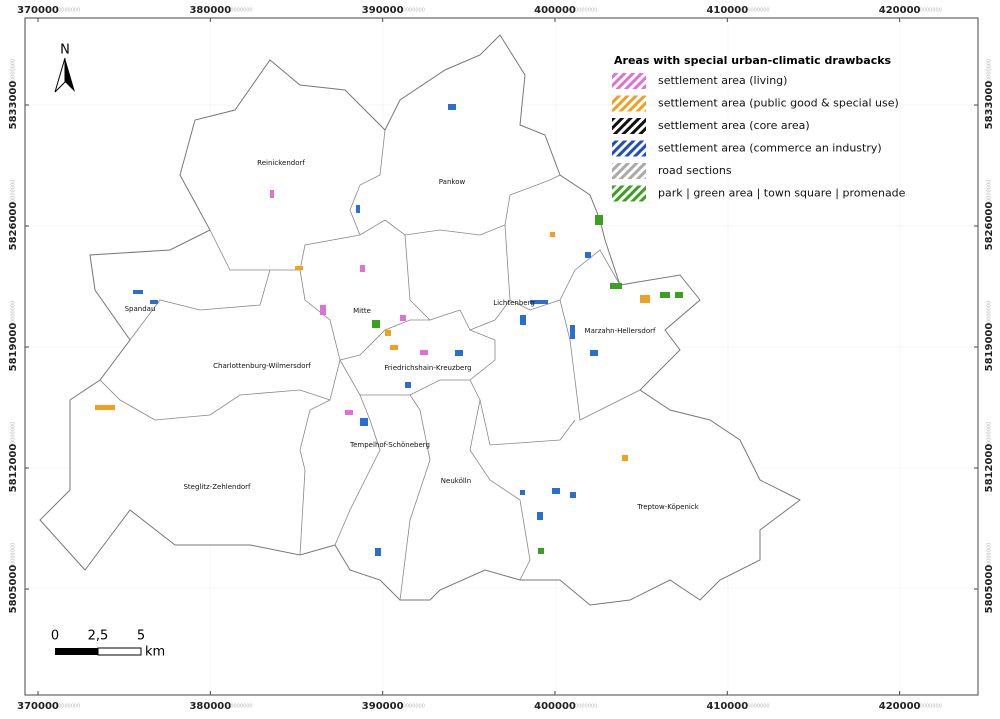  What do you see at coordinates (217, 487) in the screenshot?
I see `district-label: Steglitz-Zehlendorf` at bounding box center [217, 487].